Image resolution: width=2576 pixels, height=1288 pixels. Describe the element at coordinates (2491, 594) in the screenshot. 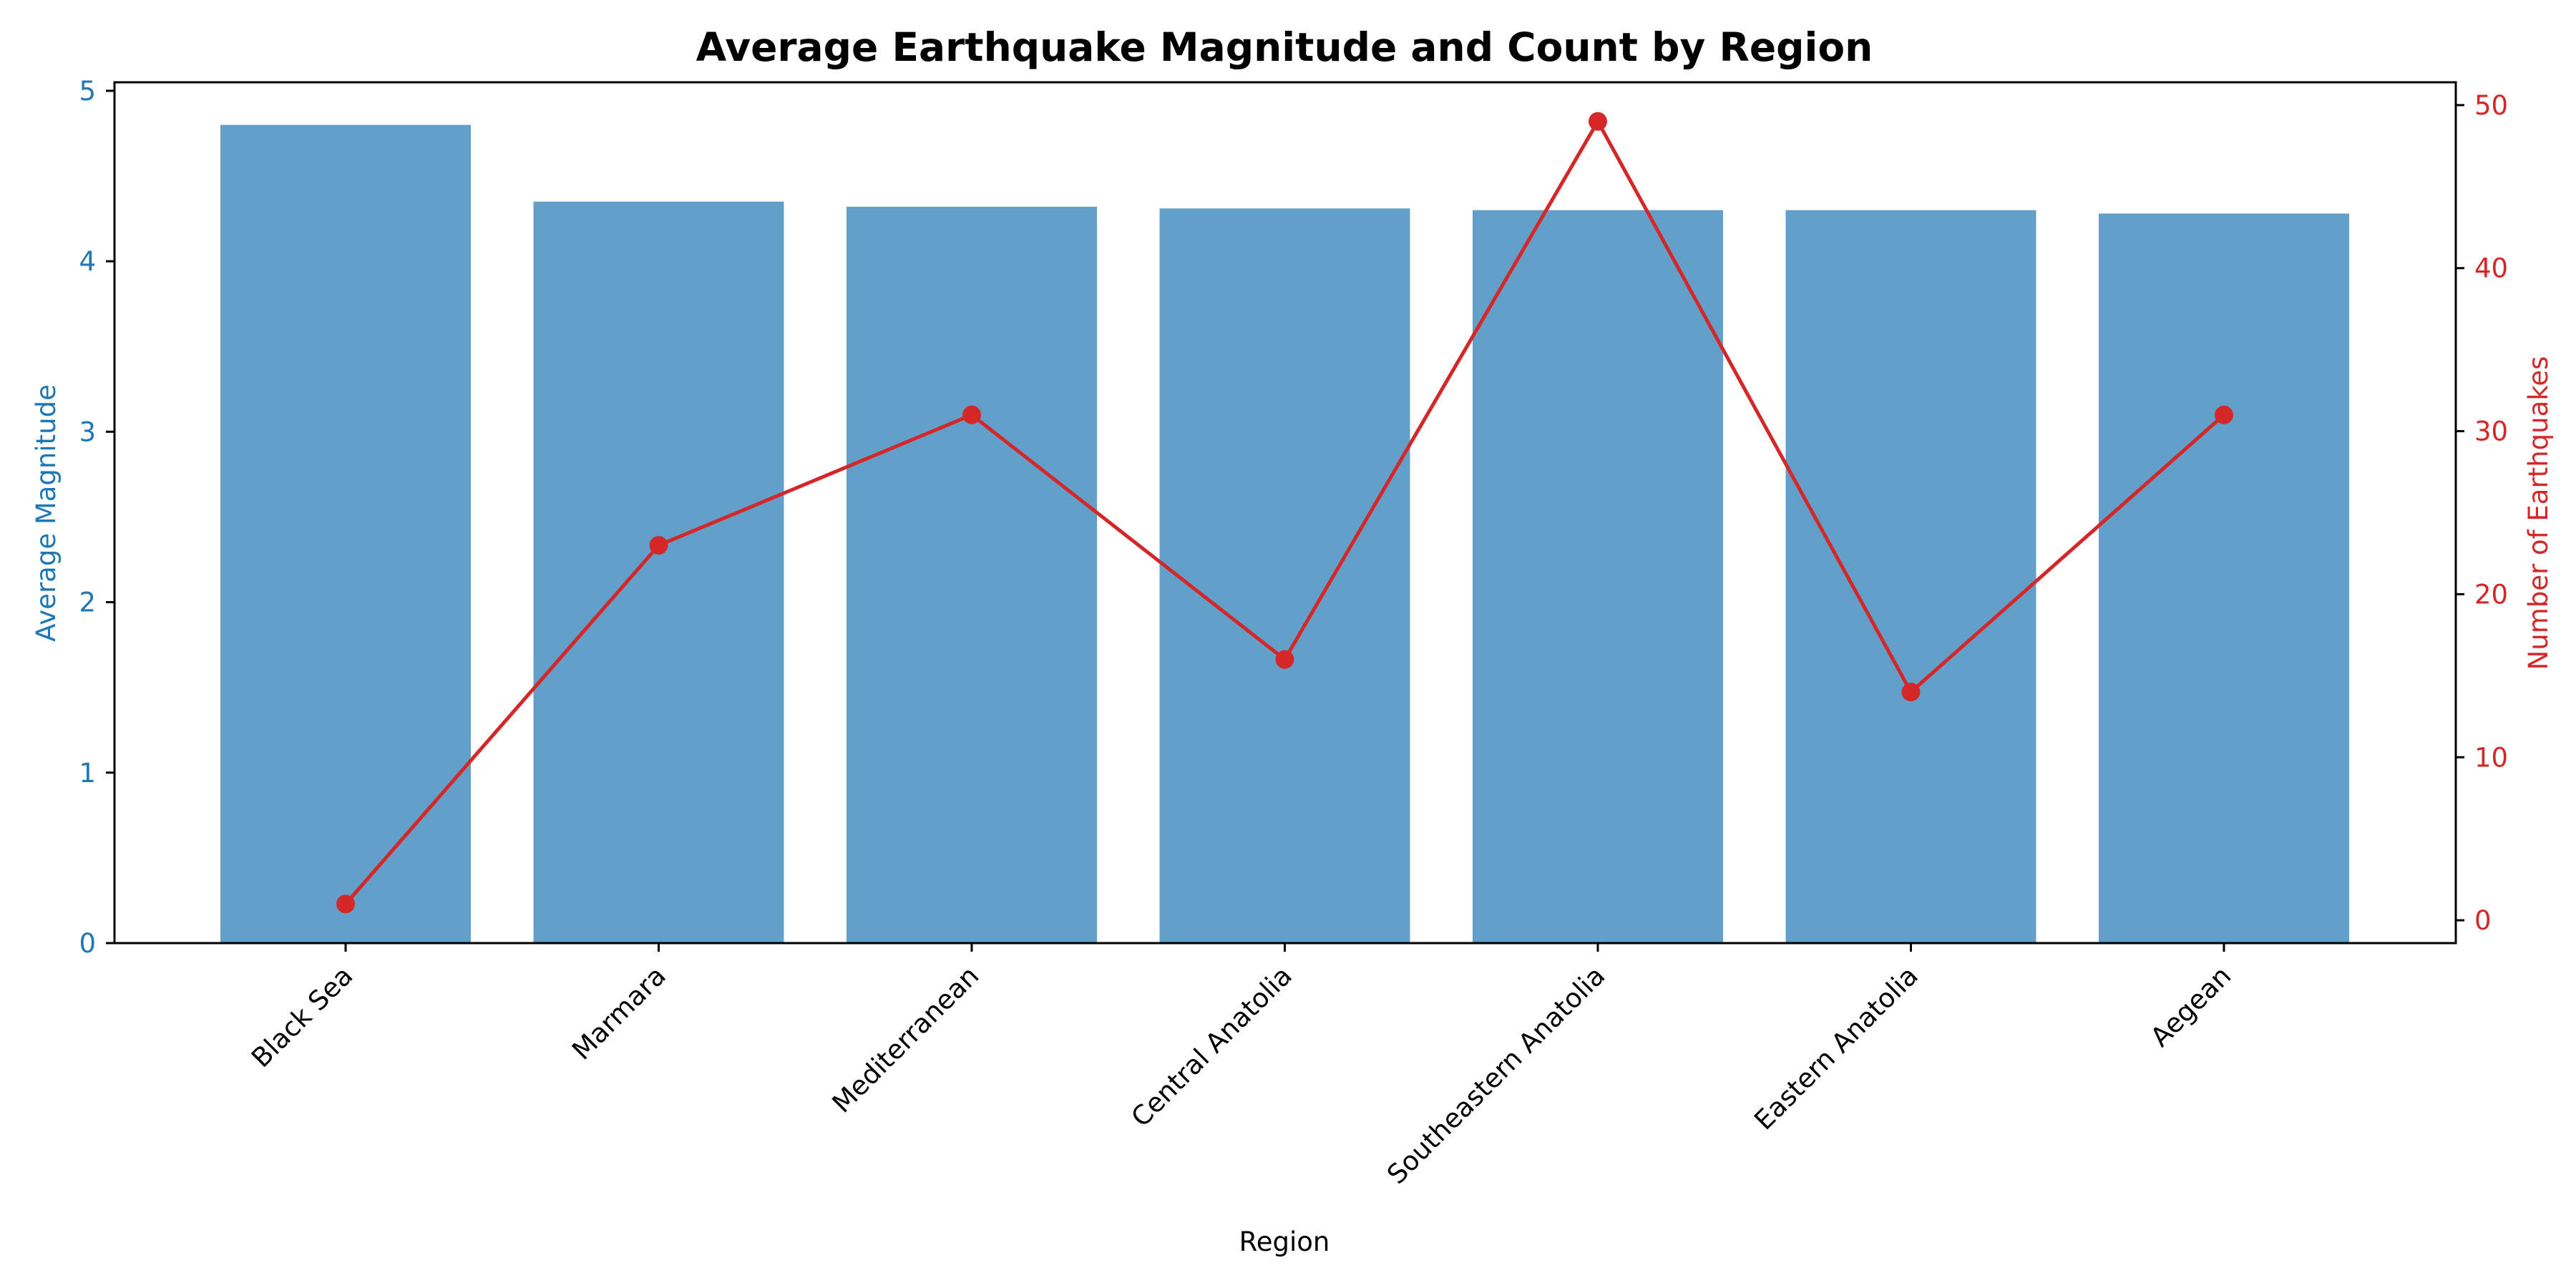

I see `y-tick-label-right: 20` at that location.